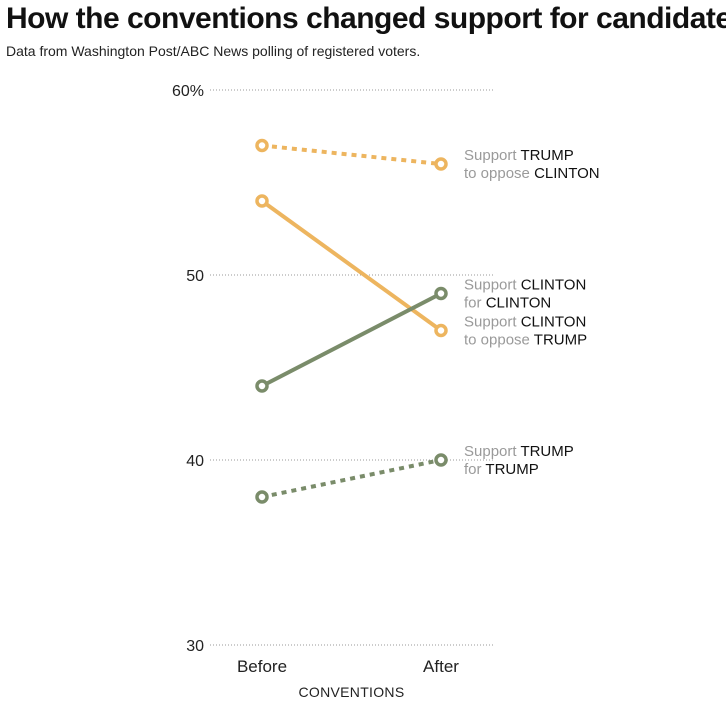 The width and height of the screenshot is (726, 711). I want to click on data-point-support-trump-oppose-clinton-before, so click(262, 145).